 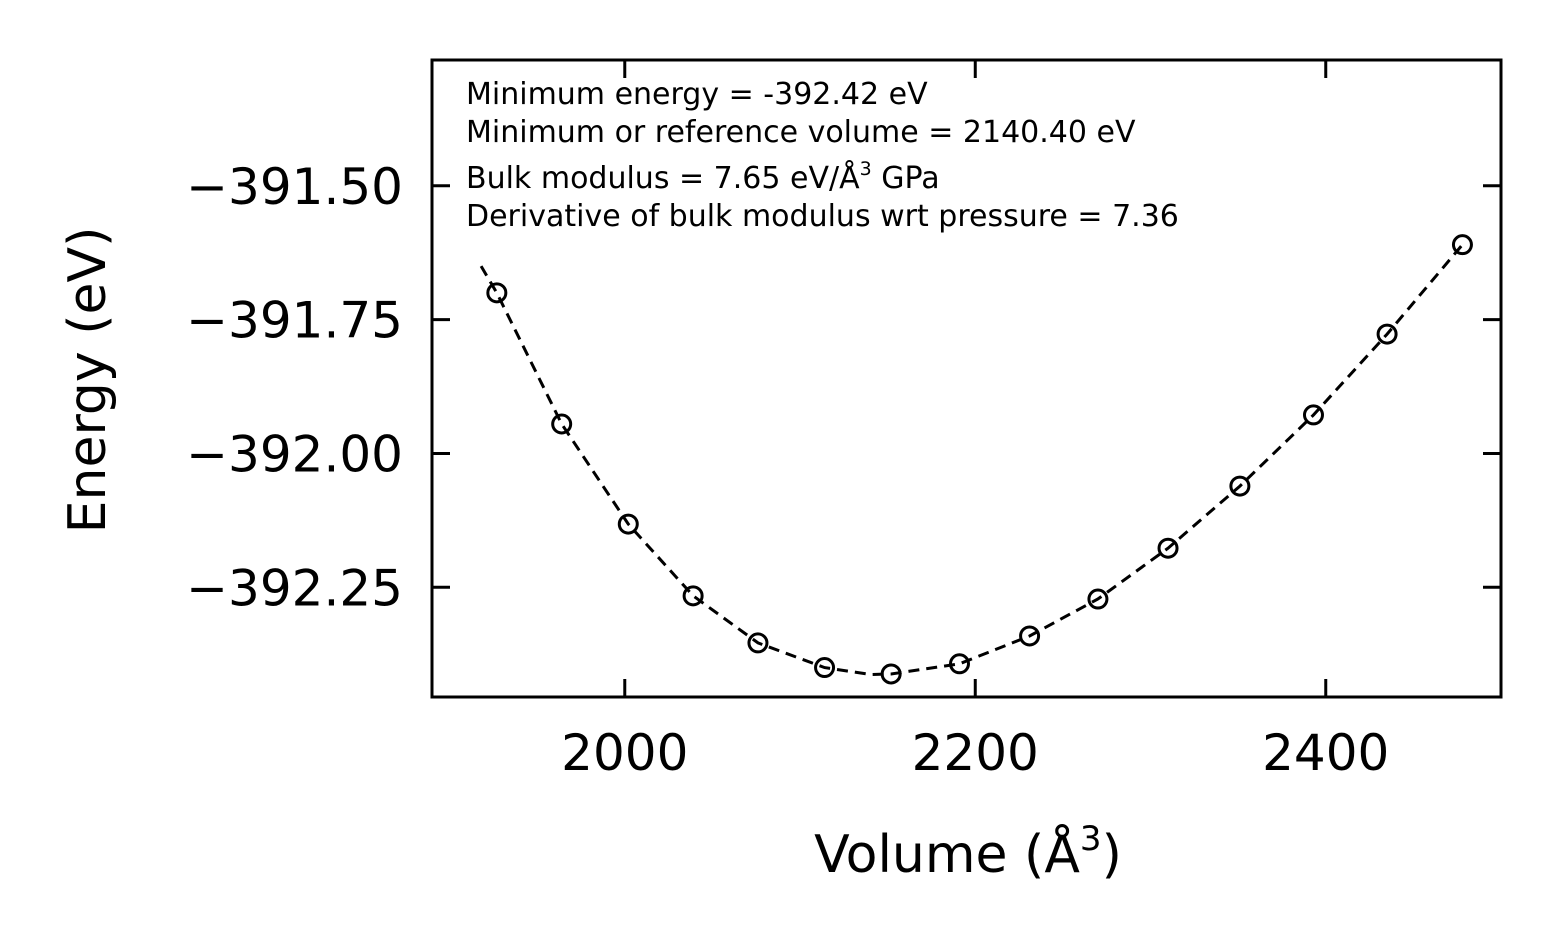 I want to click on x-tick-labels: 2000 2200 2400, so click(x=975, y=753).